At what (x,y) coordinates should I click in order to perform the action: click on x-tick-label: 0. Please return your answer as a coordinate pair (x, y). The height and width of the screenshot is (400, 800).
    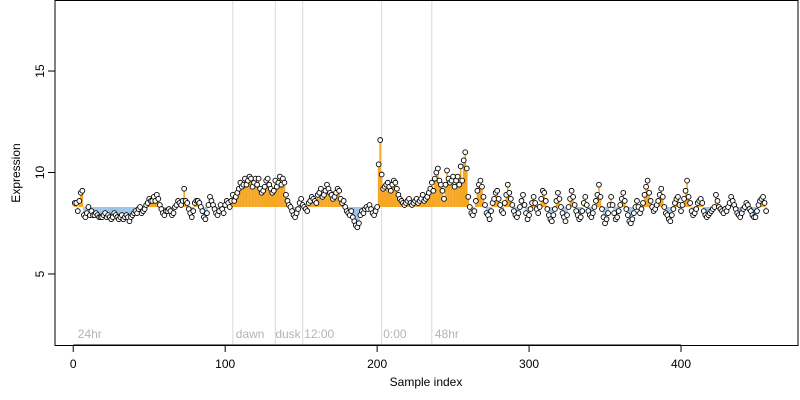
    Looking at the image, I should click on (73, 364).